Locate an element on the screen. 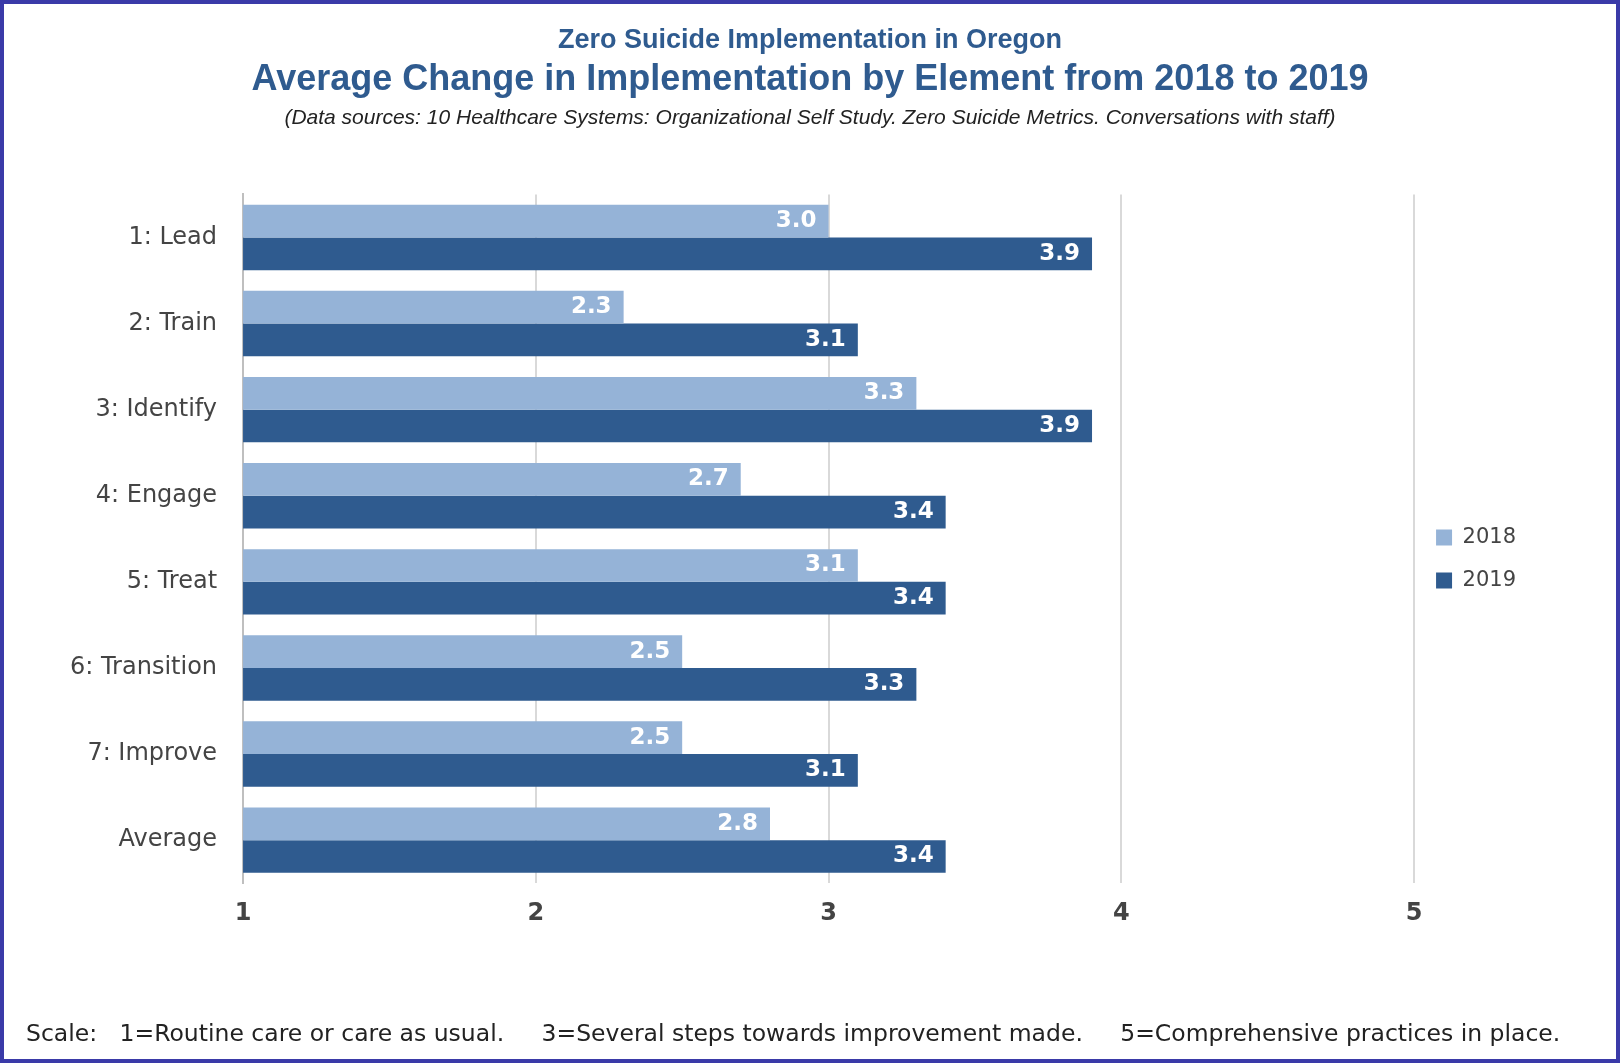 This screenshot has width=1620, height=1063. x-tick-label: 4 is located at coordinates (1121, 911).